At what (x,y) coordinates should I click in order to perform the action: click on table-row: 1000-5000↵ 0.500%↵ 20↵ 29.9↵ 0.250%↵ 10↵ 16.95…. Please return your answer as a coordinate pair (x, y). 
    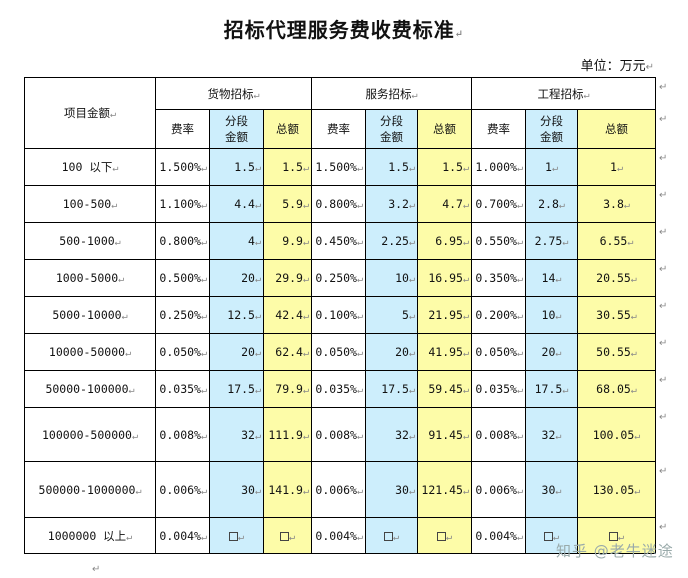
    Looking at the image, I should click on (340, 278).